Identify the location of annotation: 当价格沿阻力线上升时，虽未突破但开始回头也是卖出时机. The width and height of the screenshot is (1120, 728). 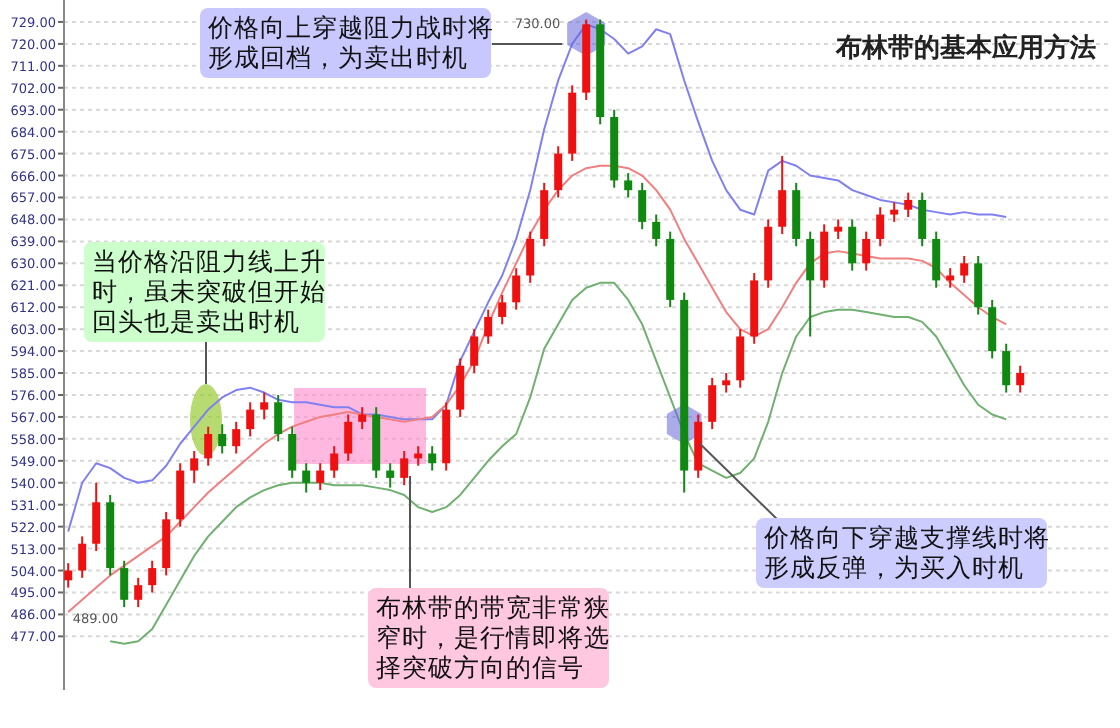
(209, 291).